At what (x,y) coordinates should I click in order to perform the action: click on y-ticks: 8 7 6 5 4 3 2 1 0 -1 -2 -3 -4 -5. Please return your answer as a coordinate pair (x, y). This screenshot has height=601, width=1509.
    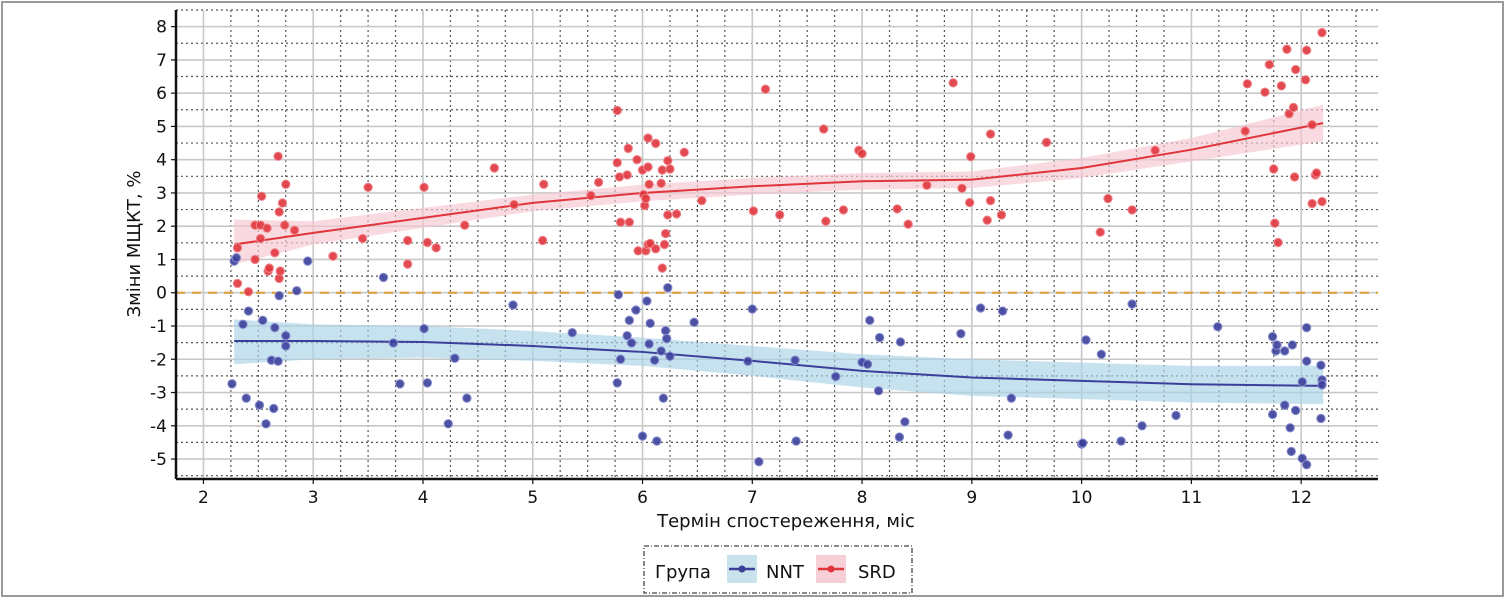
    Looking at the image, I should click on (163, 244).